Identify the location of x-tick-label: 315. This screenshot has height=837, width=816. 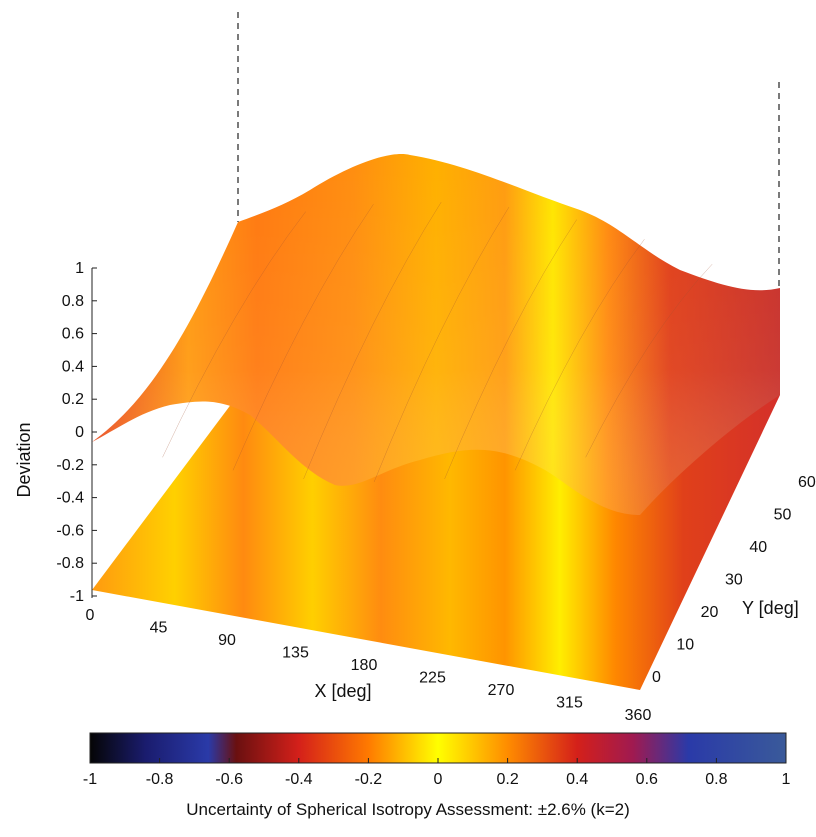
(569, 703).